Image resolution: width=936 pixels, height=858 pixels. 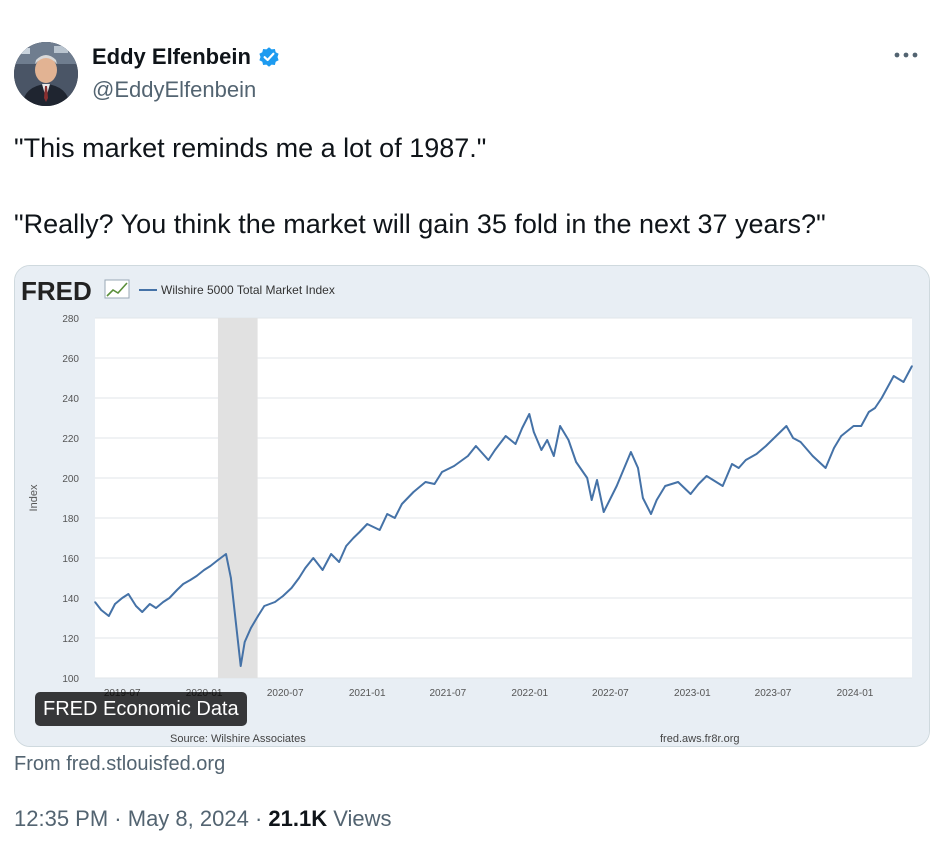 I want to click on author-name: Eddy Elfenbein, so click(x=171, y=56).